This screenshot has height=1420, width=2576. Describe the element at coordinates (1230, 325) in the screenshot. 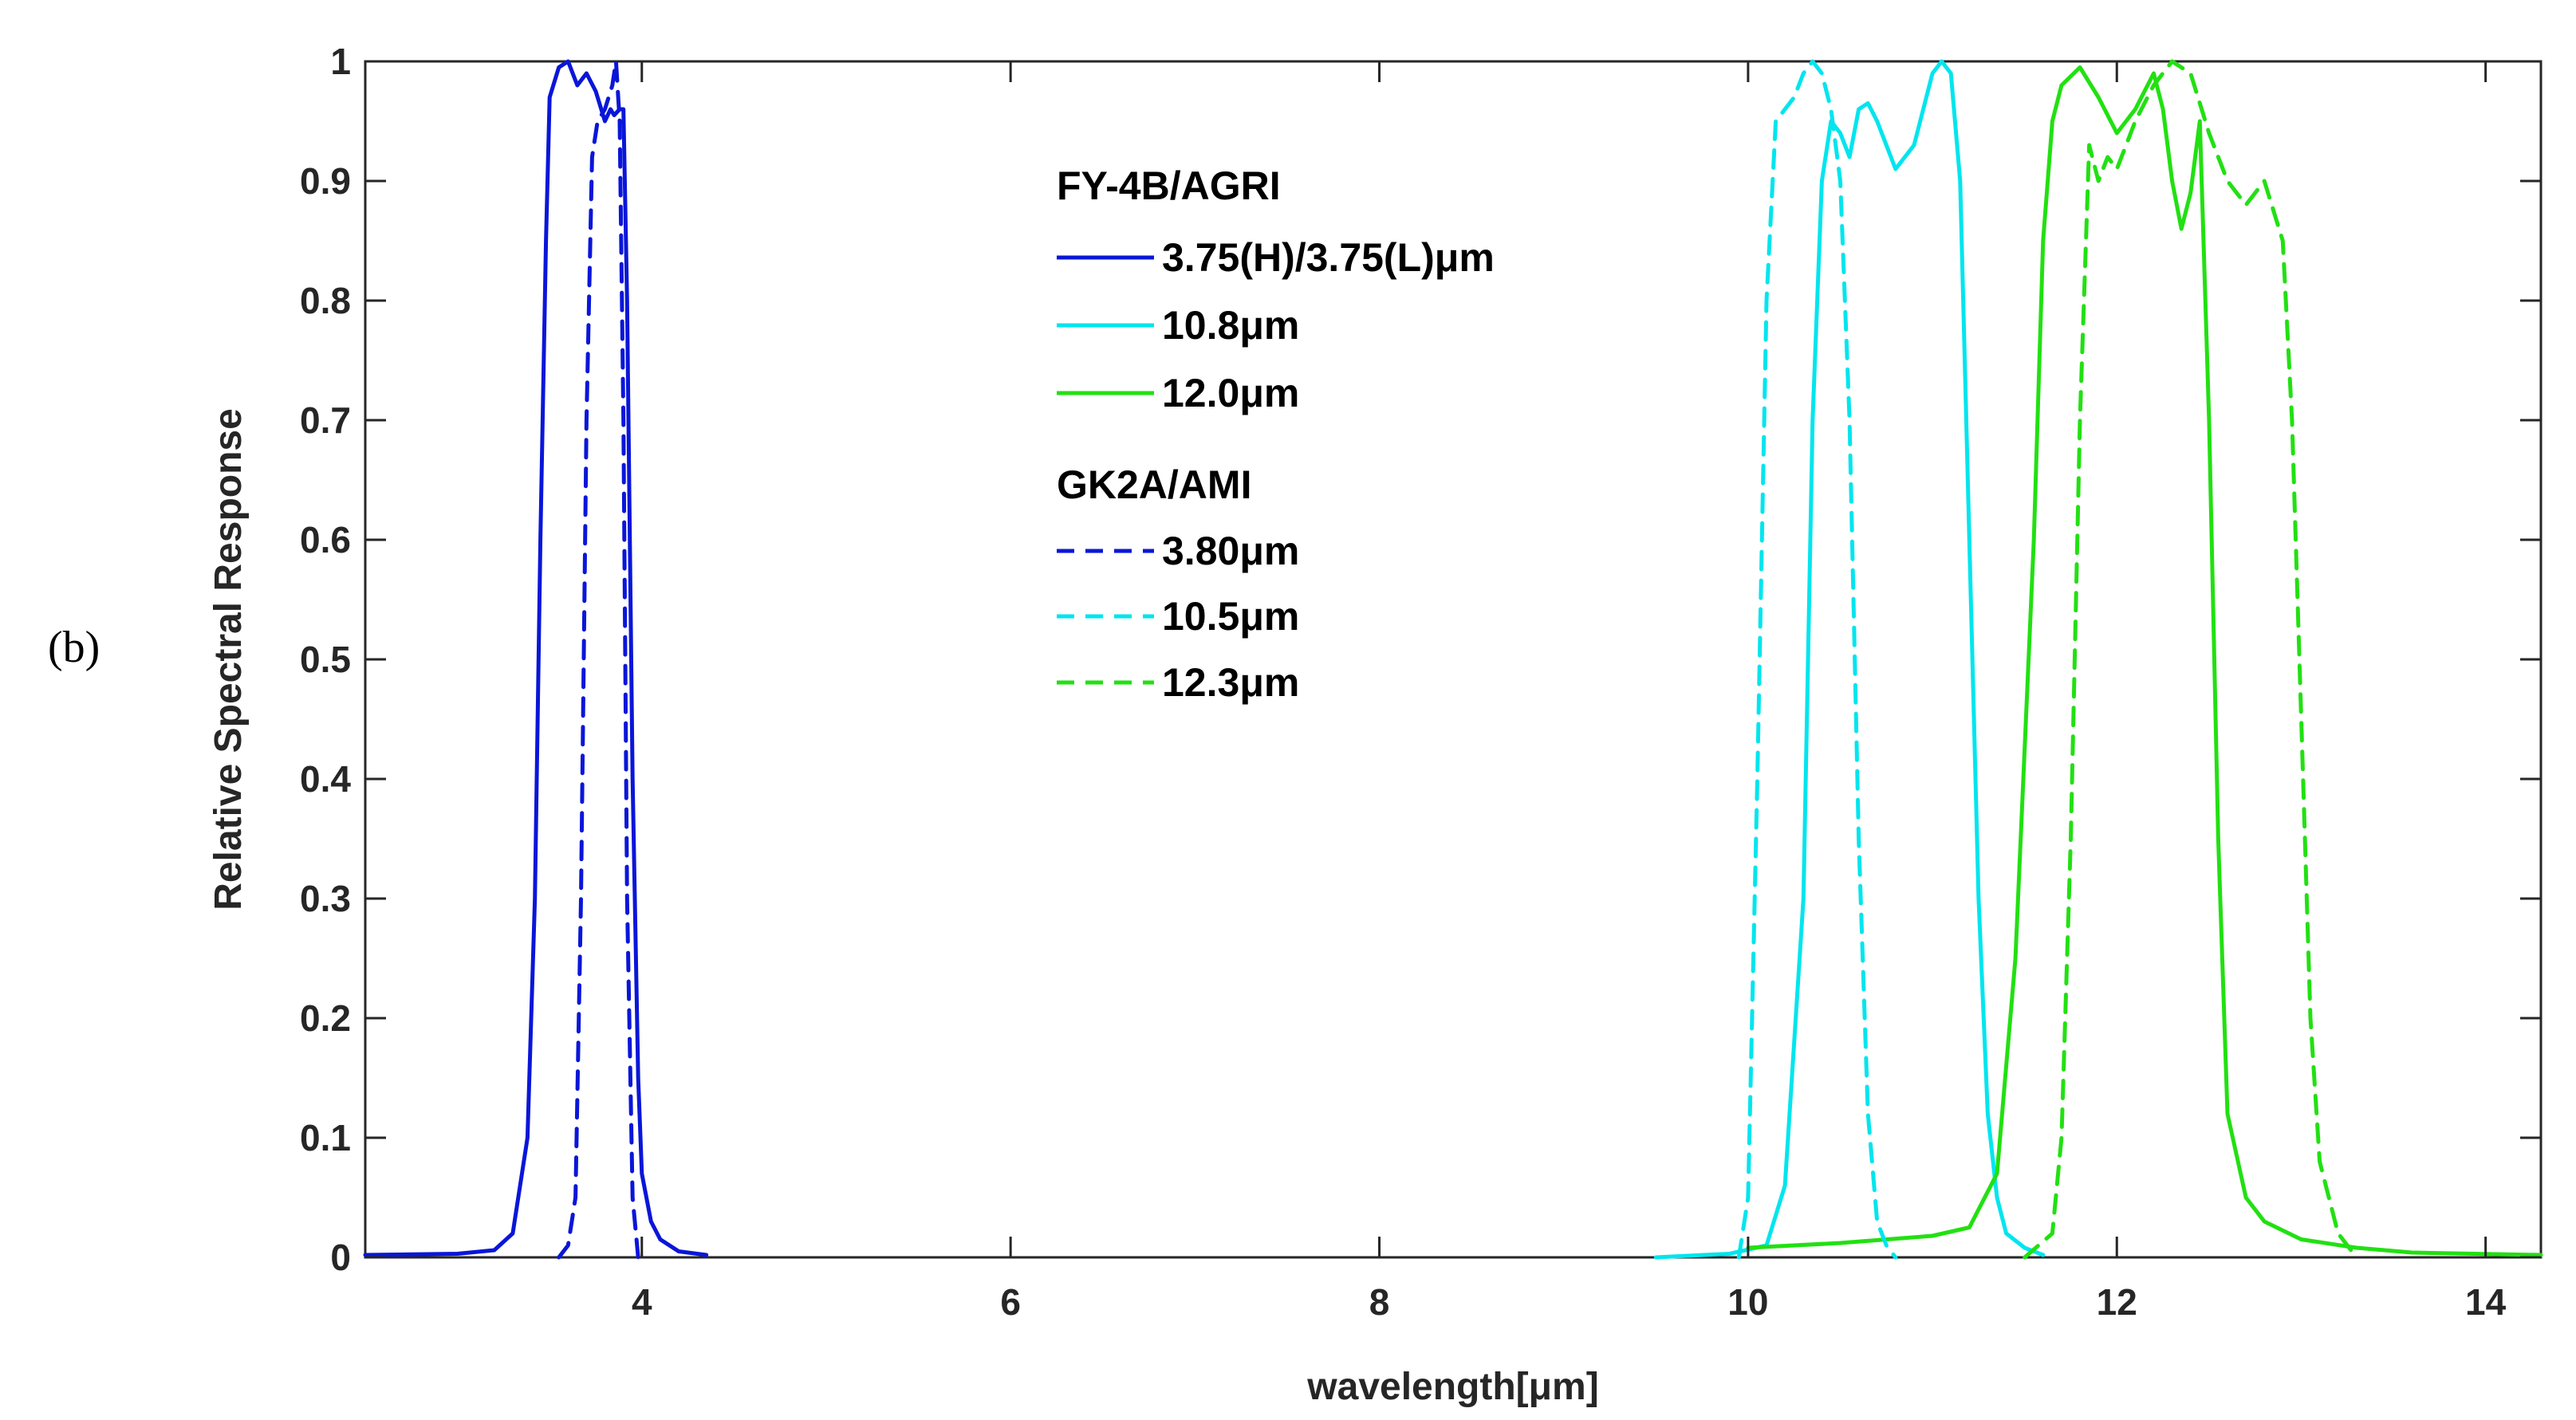

I see `legend-label: 10.8μm` at that location.